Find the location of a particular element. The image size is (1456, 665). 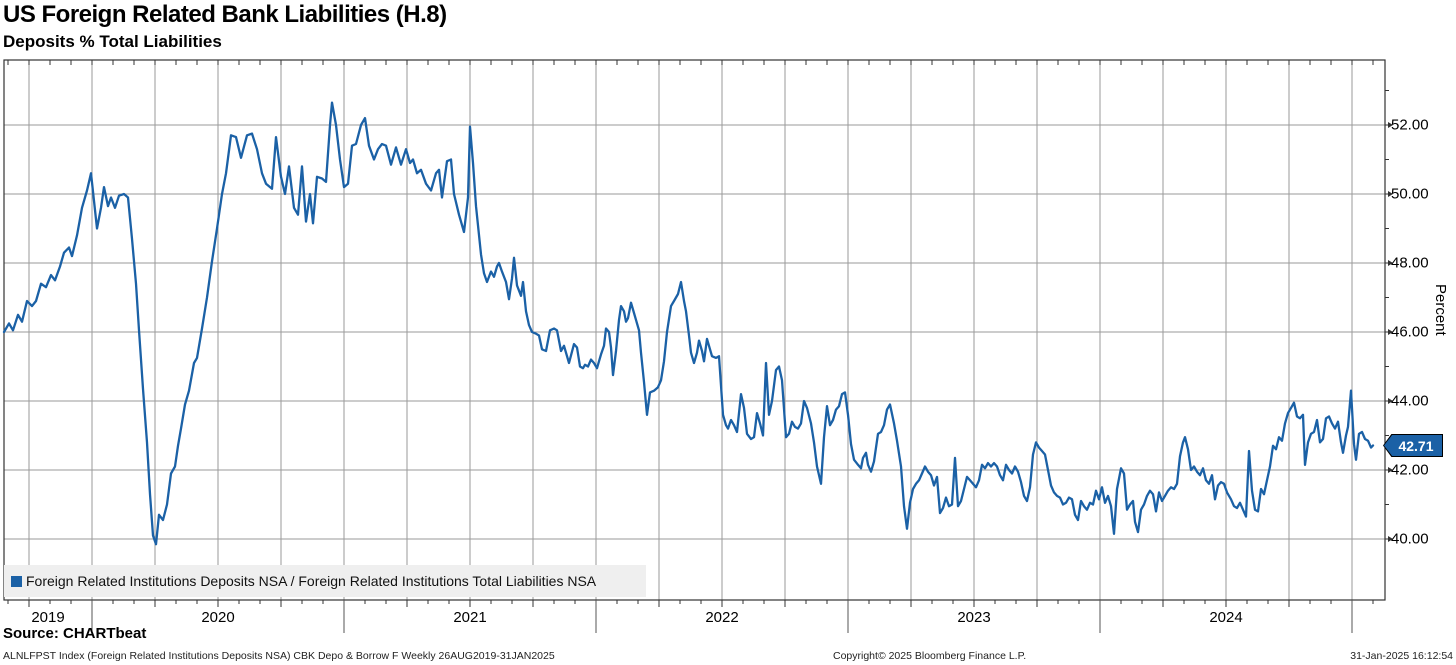

legend-marker-icon is located at coordinates (16, 581).